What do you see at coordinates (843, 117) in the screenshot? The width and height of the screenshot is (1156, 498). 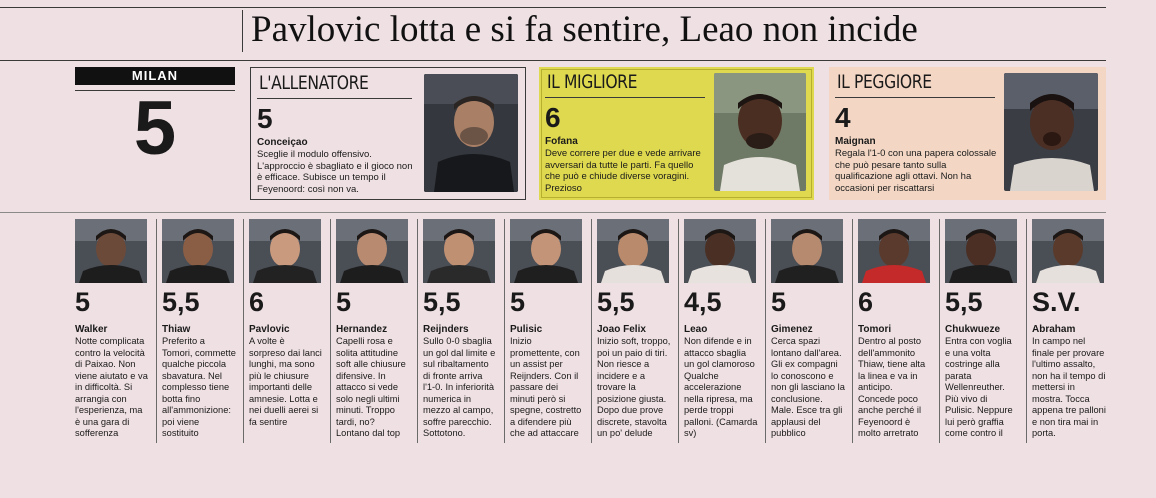 I see `worst-player-grade: 4` at bounding box center [843, 117].